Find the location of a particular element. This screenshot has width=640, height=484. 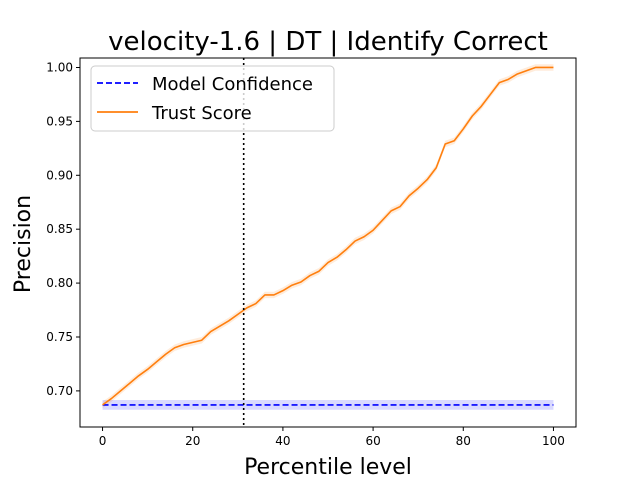

x-tick-label: 100 is located at coordinates (553, 441).